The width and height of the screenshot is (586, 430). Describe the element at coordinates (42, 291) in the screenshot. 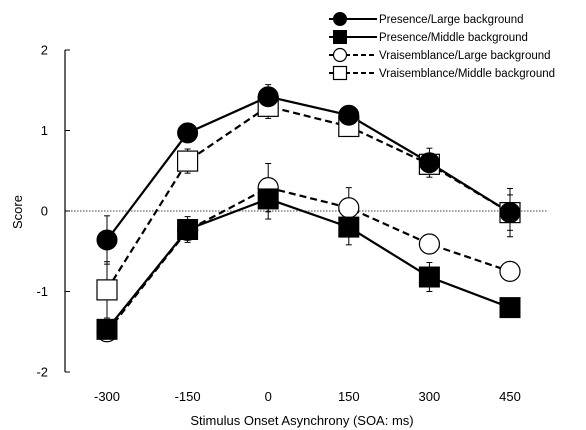

I see `y-tick-label: -1` at that location.